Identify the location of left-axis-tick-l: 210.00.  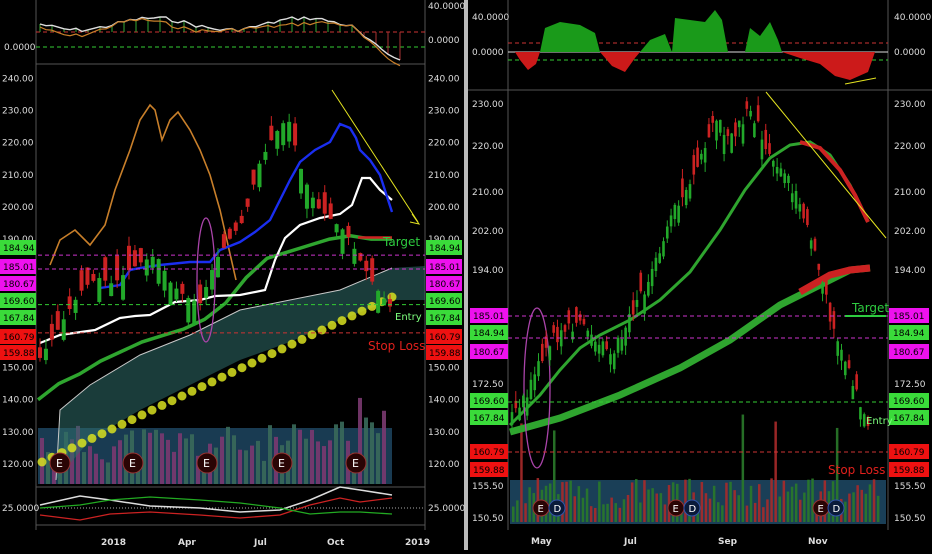
(18, 176).